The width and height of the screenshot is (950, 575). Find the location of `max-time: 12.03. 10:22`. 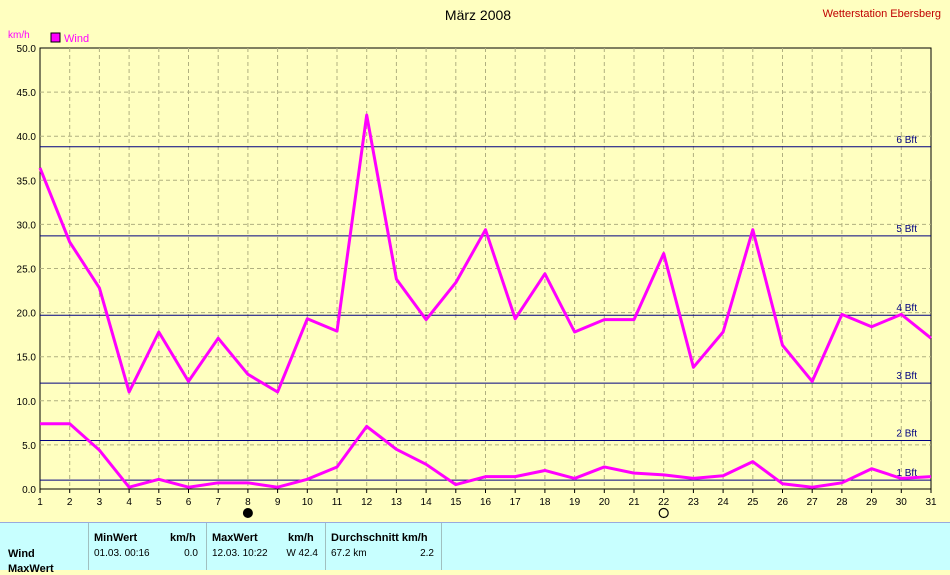

max-time: 12.03. 10:22 is located at coordinates (240, 553).